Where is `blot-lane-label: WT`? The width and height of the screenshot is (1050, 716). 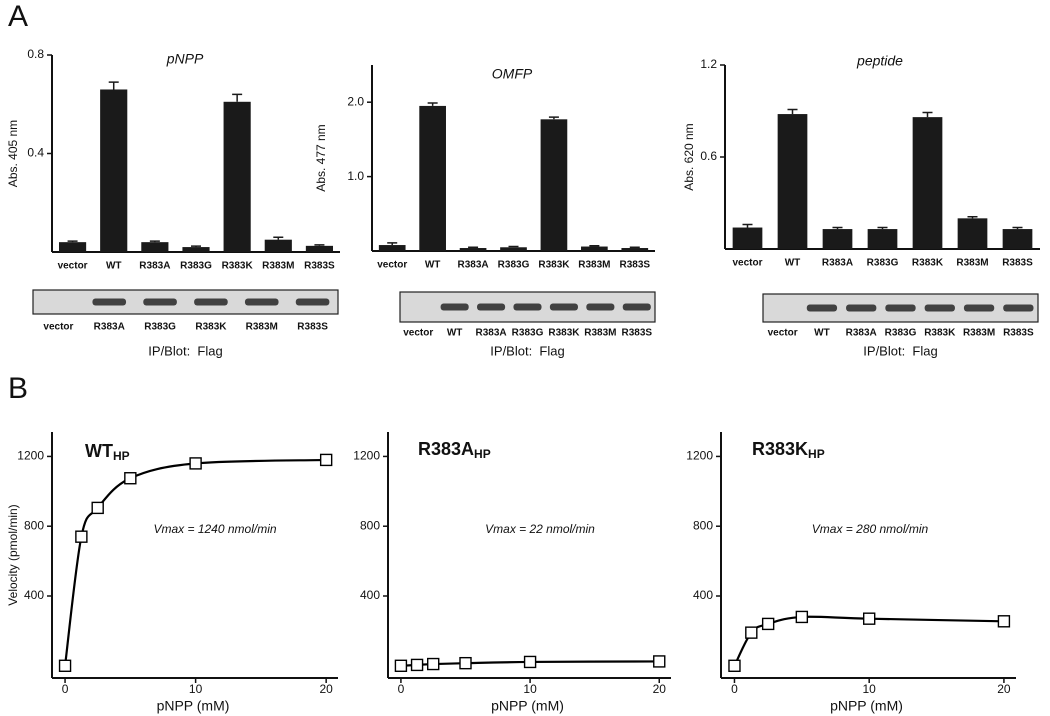 blot-lane-label: WT is located at coordinates (822, 333).